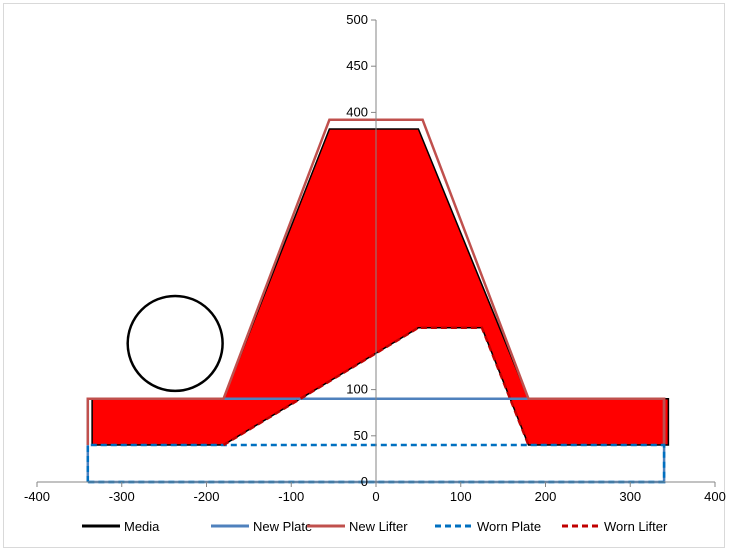  I want to click on x-tick-label: -300, so click(122, 496).